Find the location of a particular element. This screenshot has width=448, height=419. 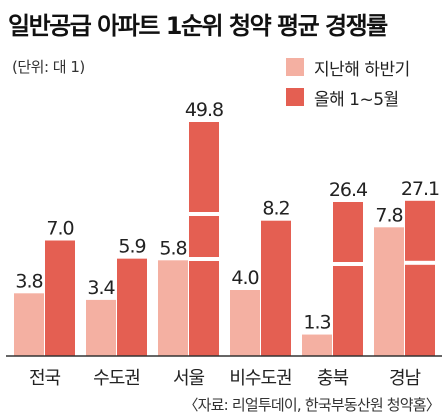

legend-item-prev-half: 지난해 하반기 is located at coordinates (348, 67).